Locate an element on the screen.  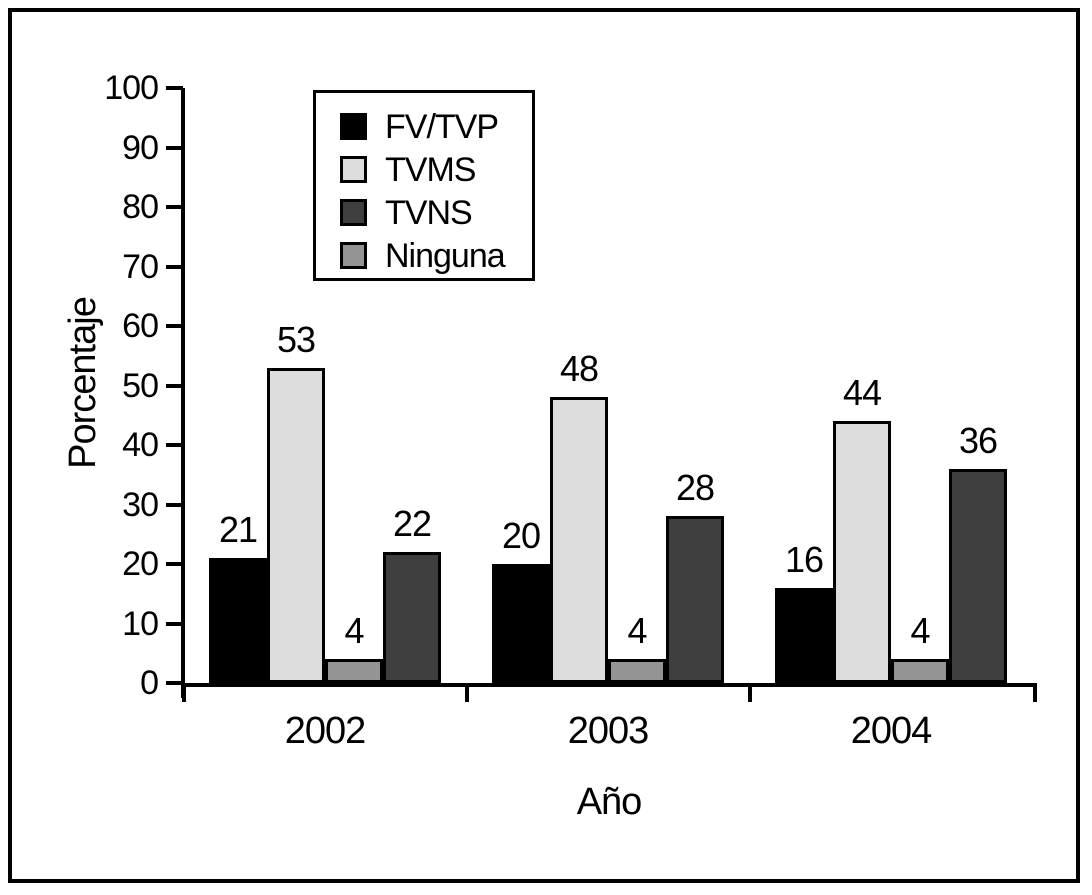
x-axis-title: Año is located at coordinates (609, 802).